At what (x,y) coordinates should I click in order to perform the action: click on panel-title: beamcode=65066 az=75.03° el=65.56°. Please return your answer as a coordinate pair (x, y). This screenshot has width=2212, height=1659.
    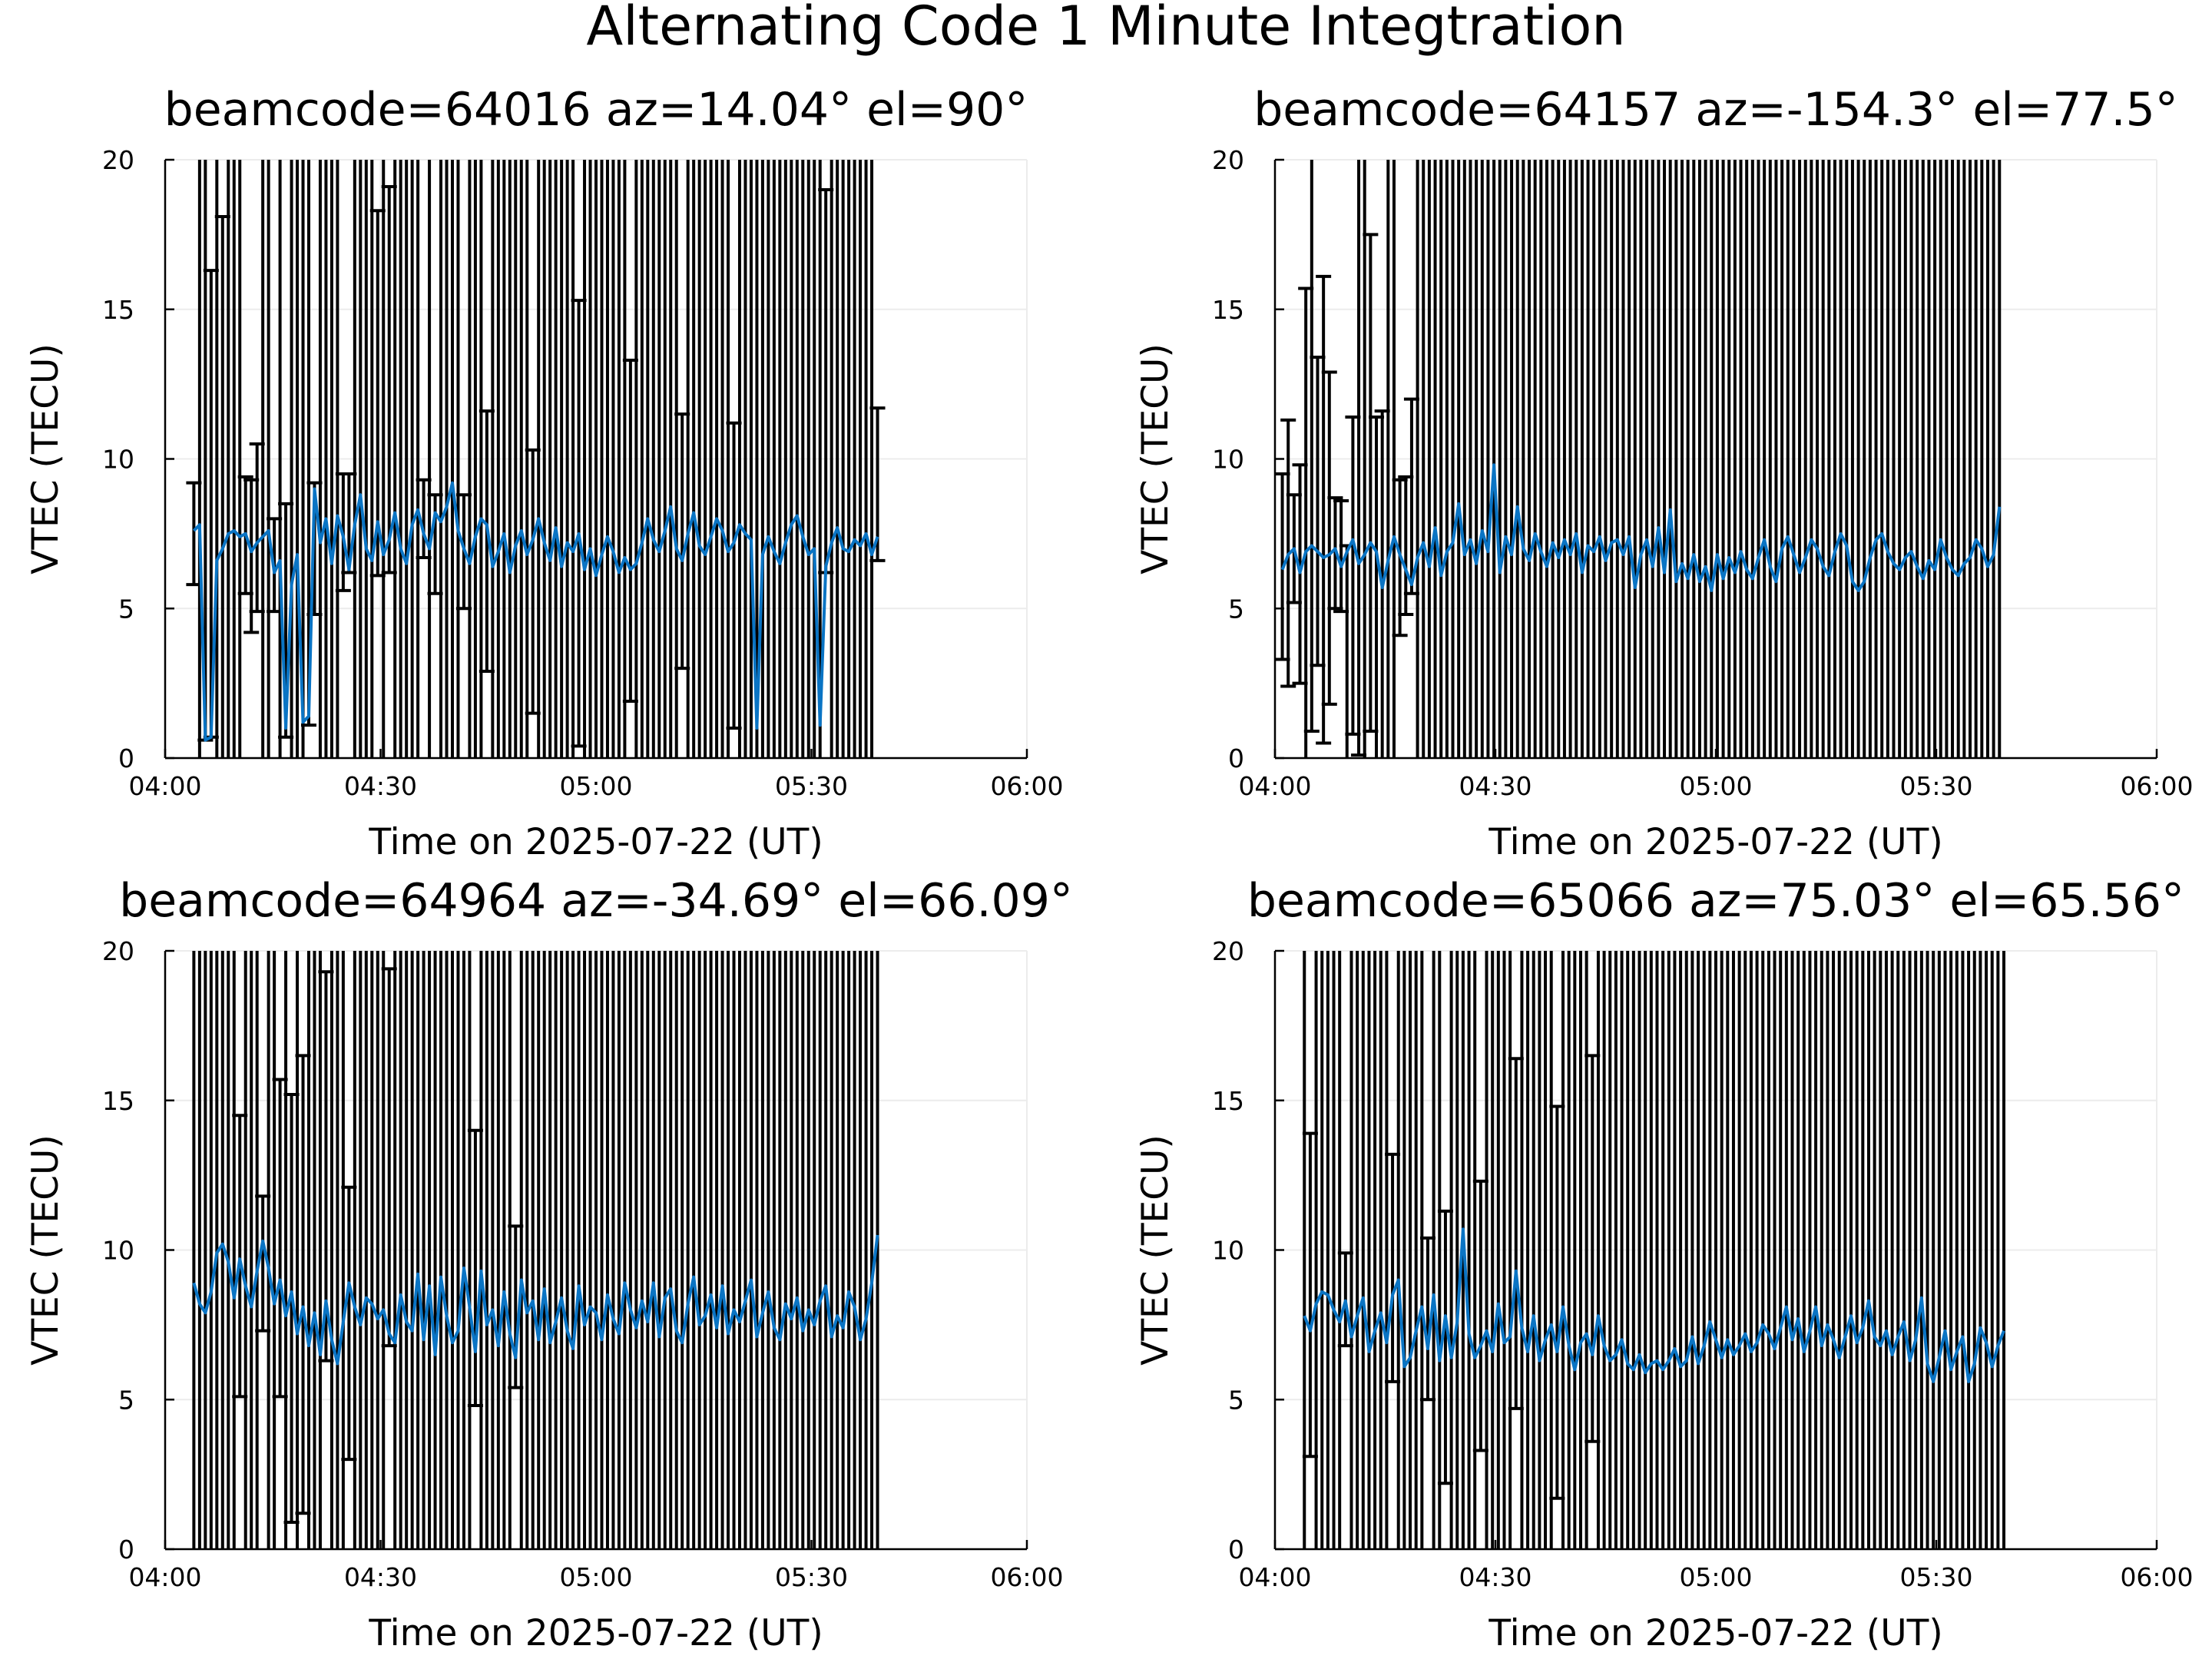
    Looking at the image, I should click on (1715, 901).